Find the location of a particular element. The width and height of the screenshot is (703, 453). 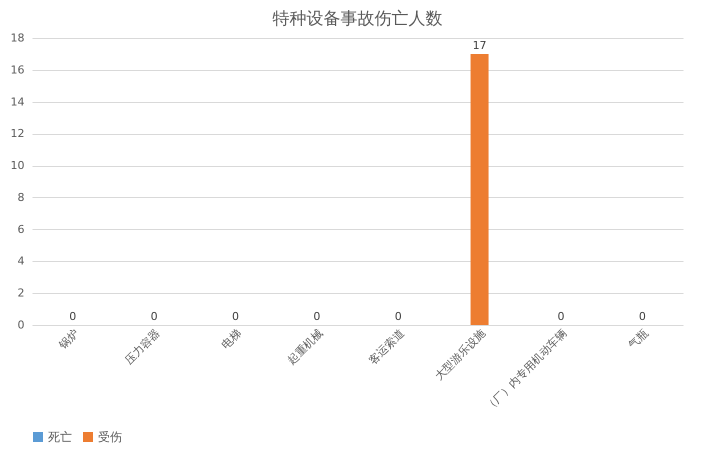

y-tick-label: 18 is located at coordinates (17, 38).